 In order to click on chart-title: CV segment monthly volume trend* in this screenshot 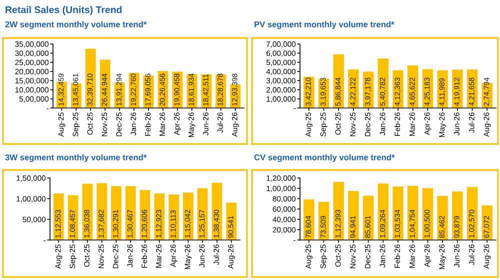, I will do `click(324, 158)`.